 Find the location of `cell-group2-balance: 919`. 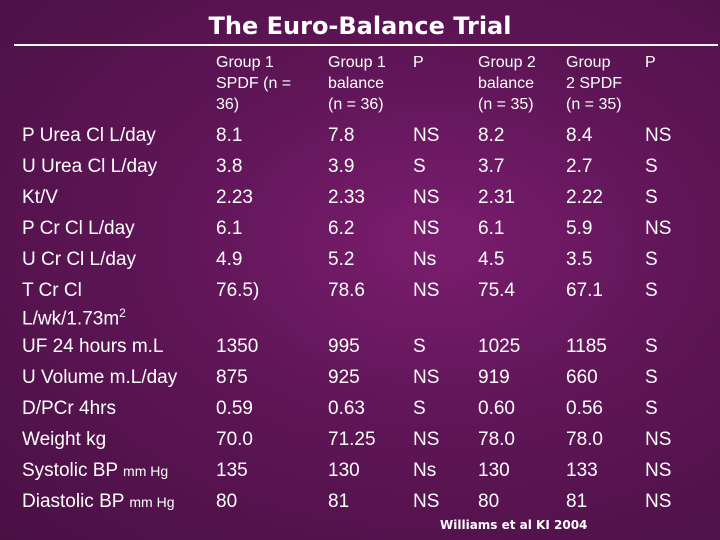

cell-group2-balance: 919 is located at coordinates (494, 377).